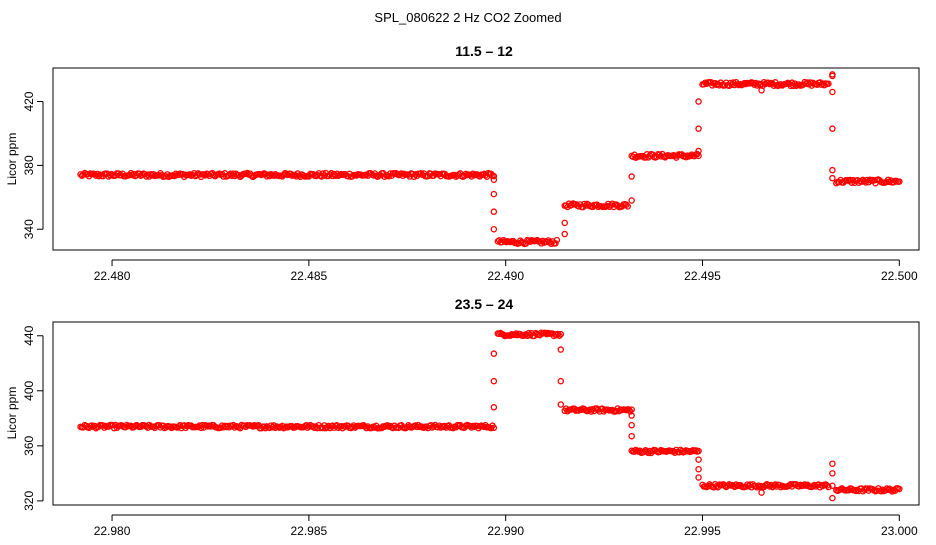 This screenshot has height=545, width=936. Describe the element at coordinates (467, 17) in the screenshot. I see `figure-suptitle: SPL_080622 2 Hz CO2 Zoomed` at that location.